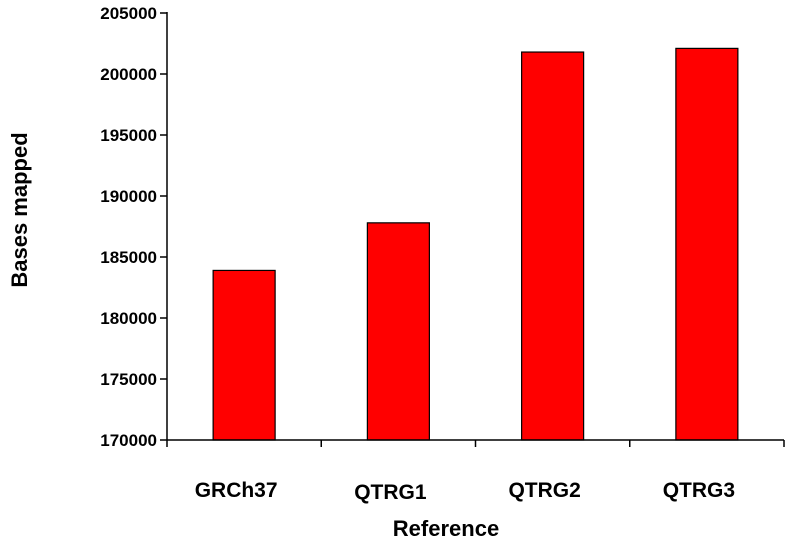 The image size is (797, 547). What do you see at coordinates (128, 13) in the screenshot?
I see `y-tick-label: 205000` at bounding box center [128, 13].